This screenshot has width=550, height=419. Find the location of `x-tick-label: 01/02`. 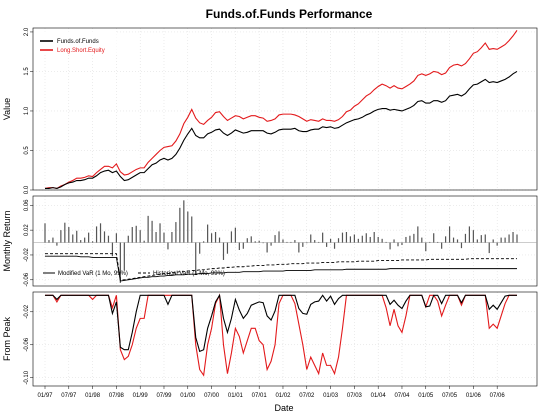

x-tick-label: 01/02 is located at coordinates (283, 396).